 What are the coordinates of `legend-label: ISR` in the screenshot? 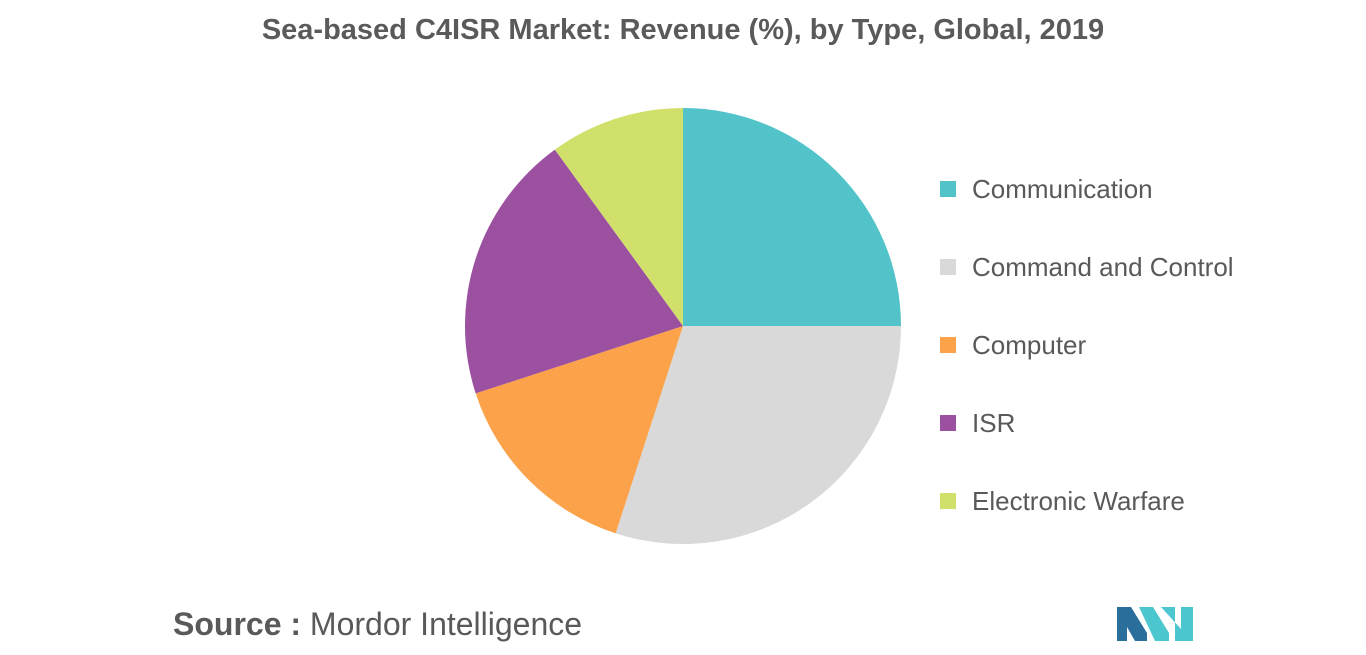 It's located at (994, 422).